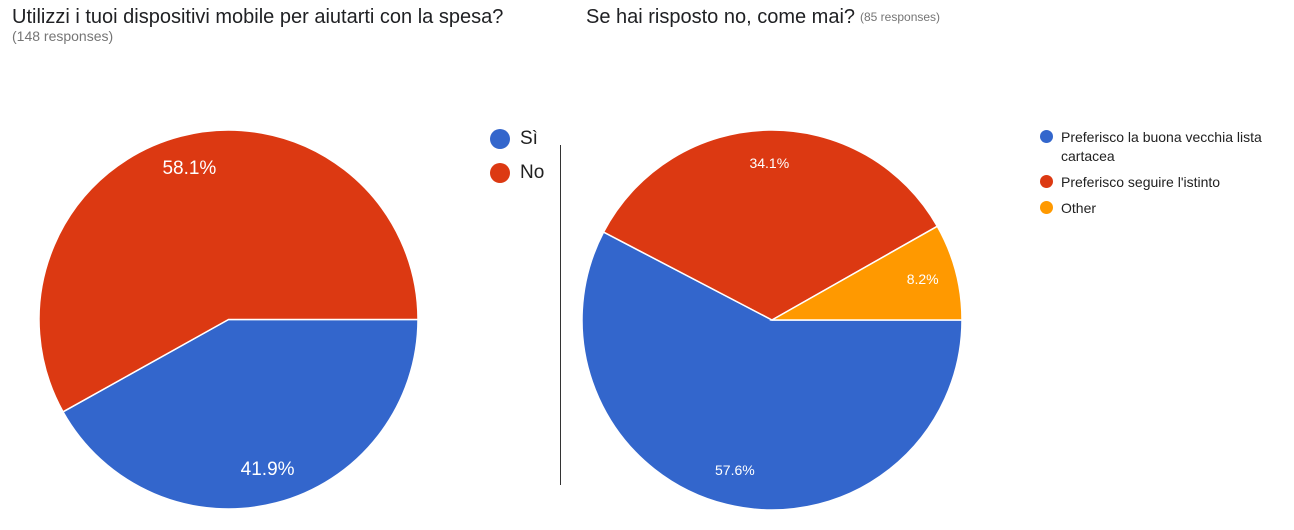 The width and height of the screenshot is (1294, 530). Describe the element at coordinates (517, 139) in the screenshot. I see `chart-1-legend-item-1: Sì` at that location.